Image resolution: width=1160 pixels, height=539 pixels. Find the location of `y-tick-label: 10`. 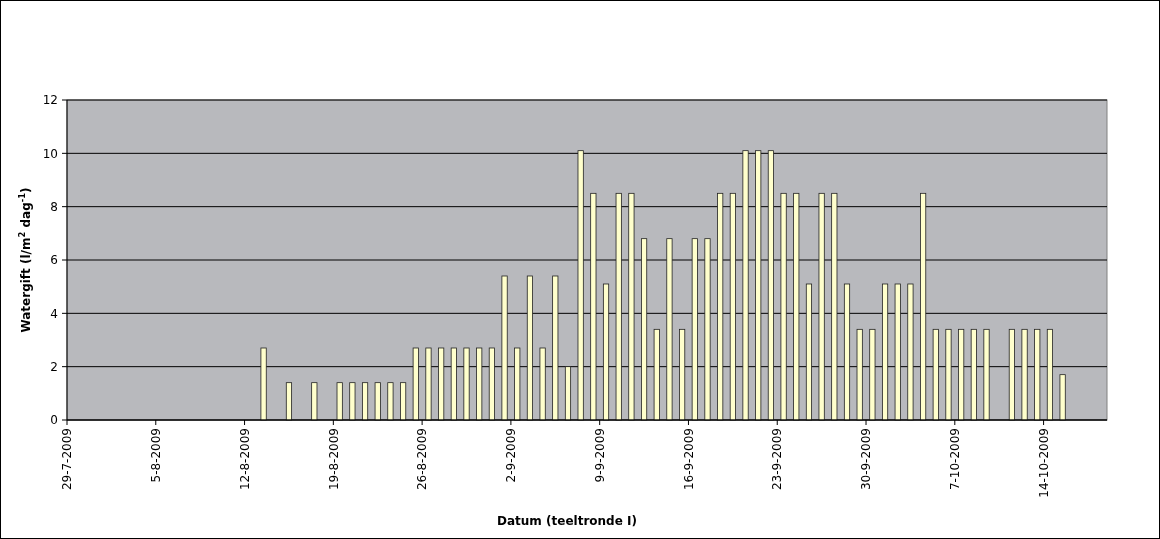

y-tick-label: 10 is located at coordinates (50, 153).